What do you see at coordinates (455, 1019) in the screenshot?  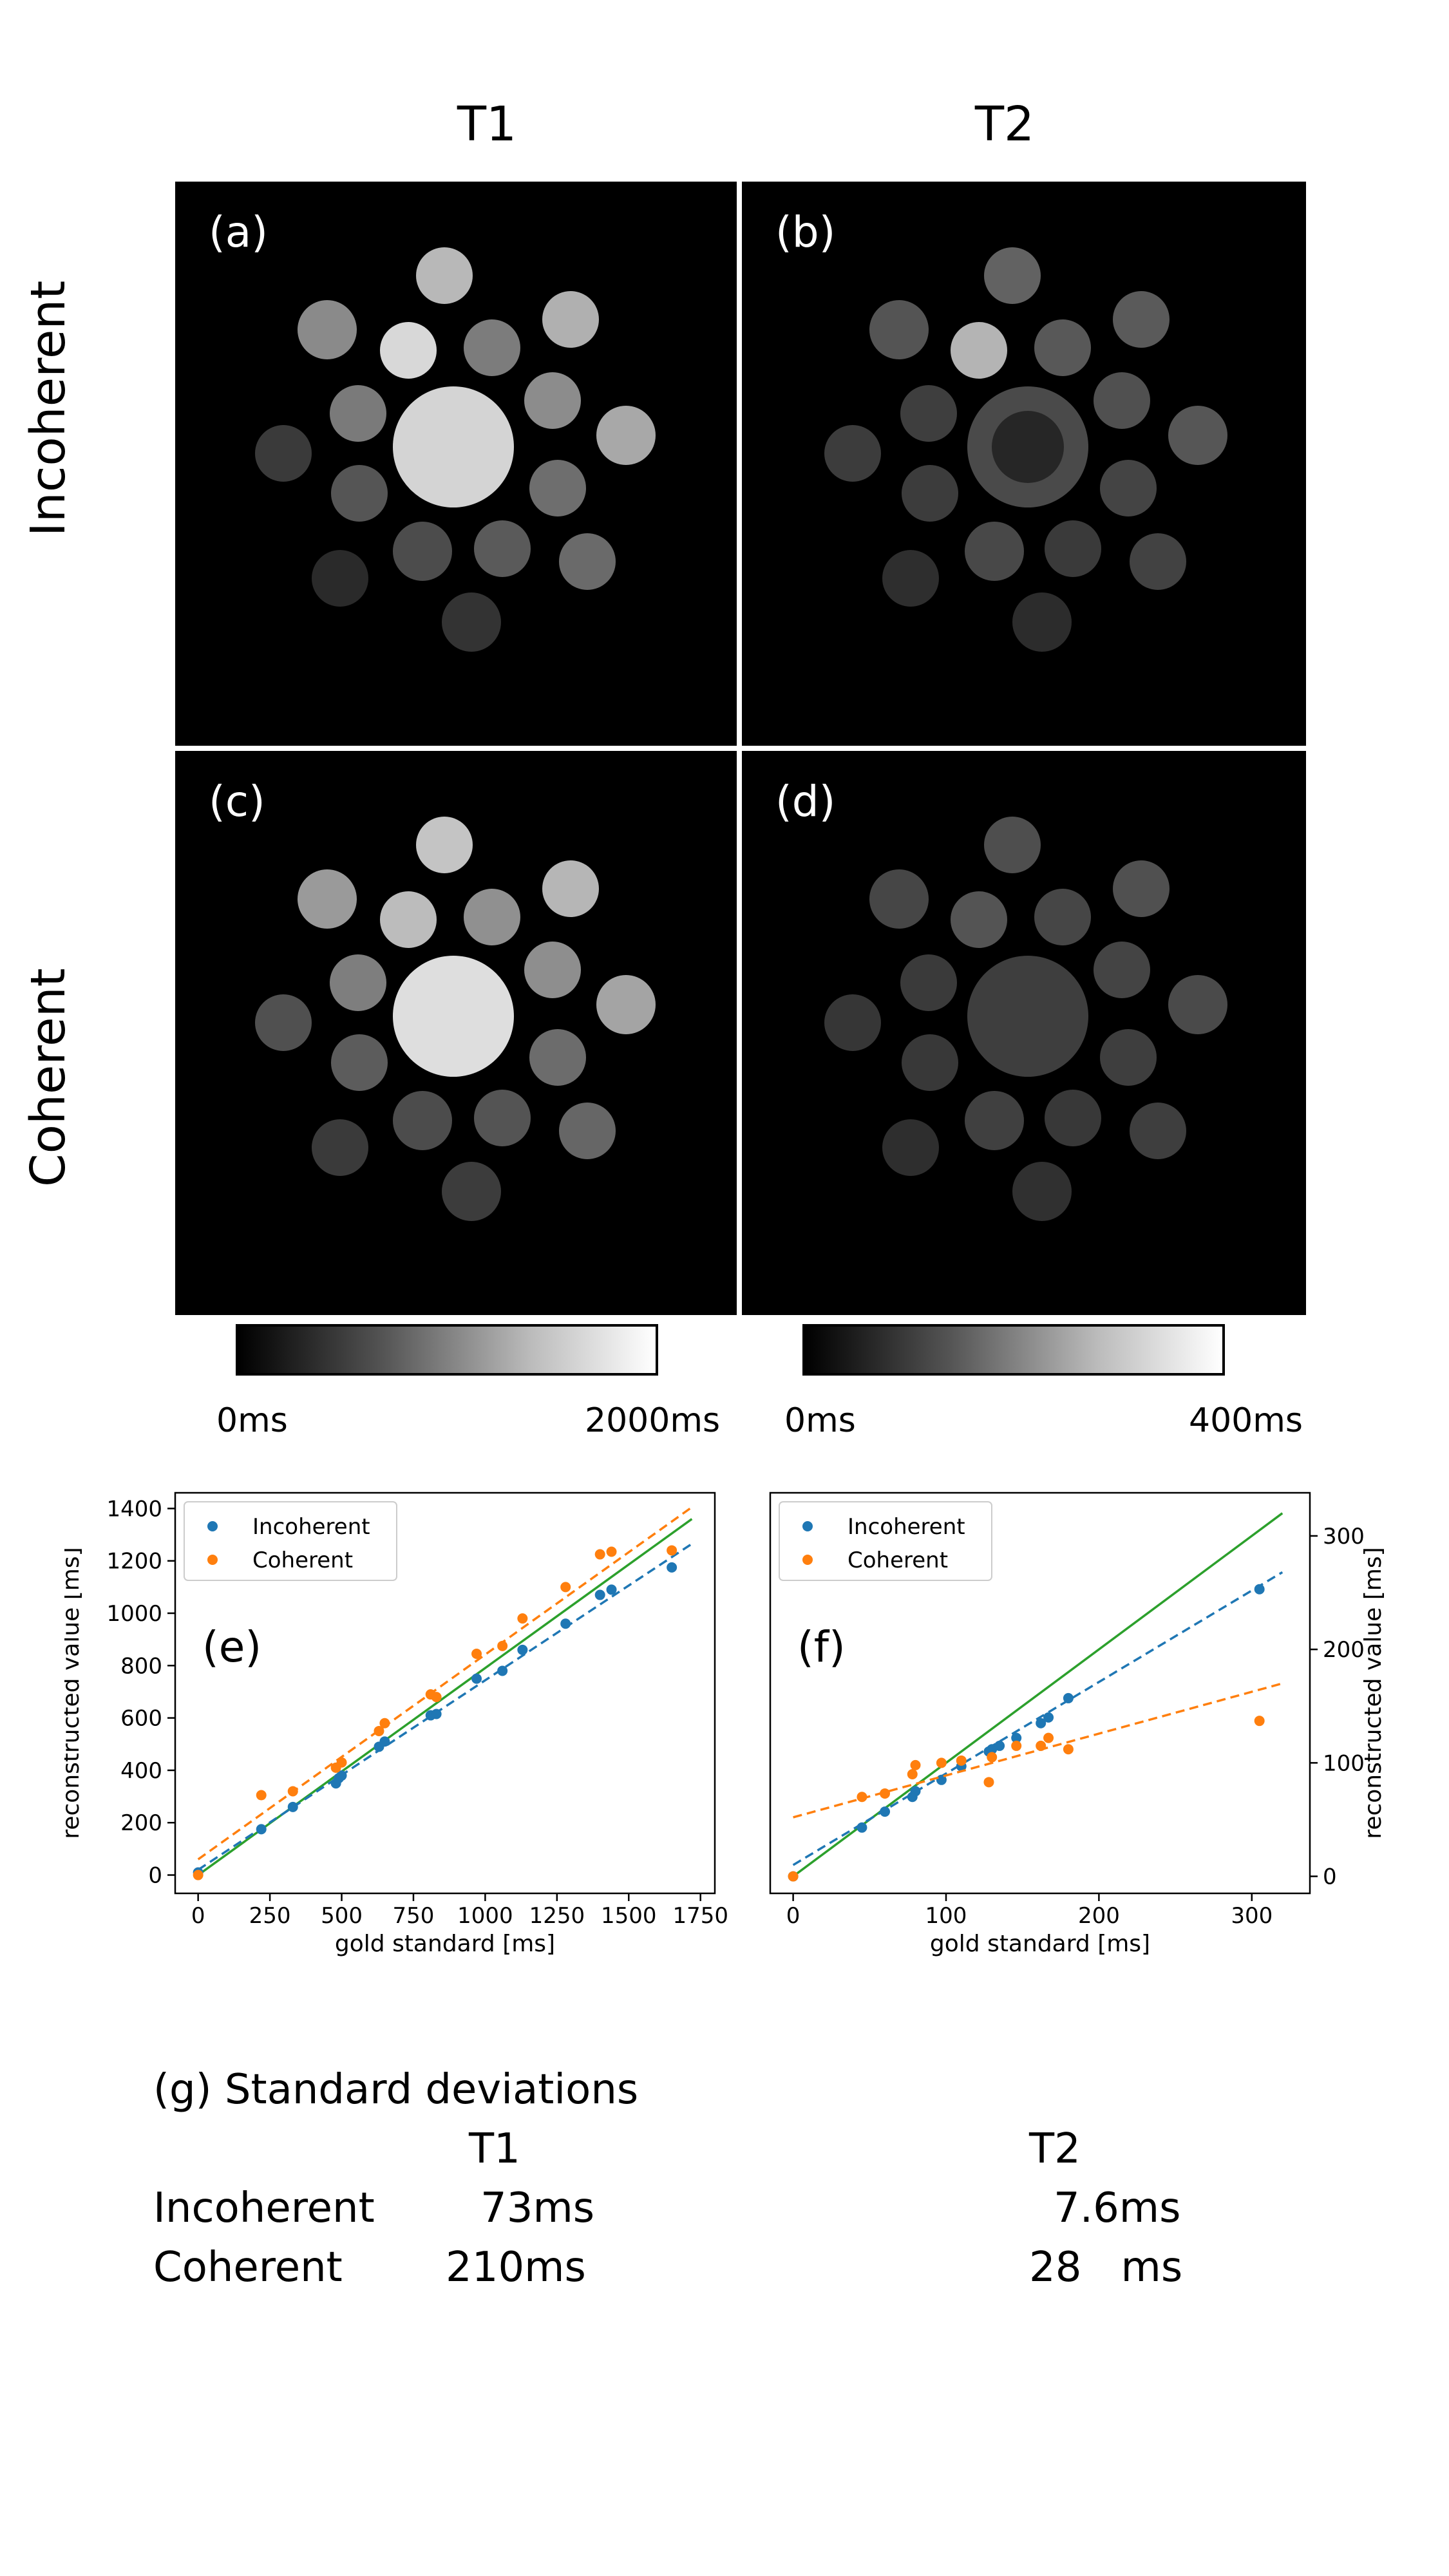 I see `phantom-t1-coherent` at bounding box center [455, 1019].